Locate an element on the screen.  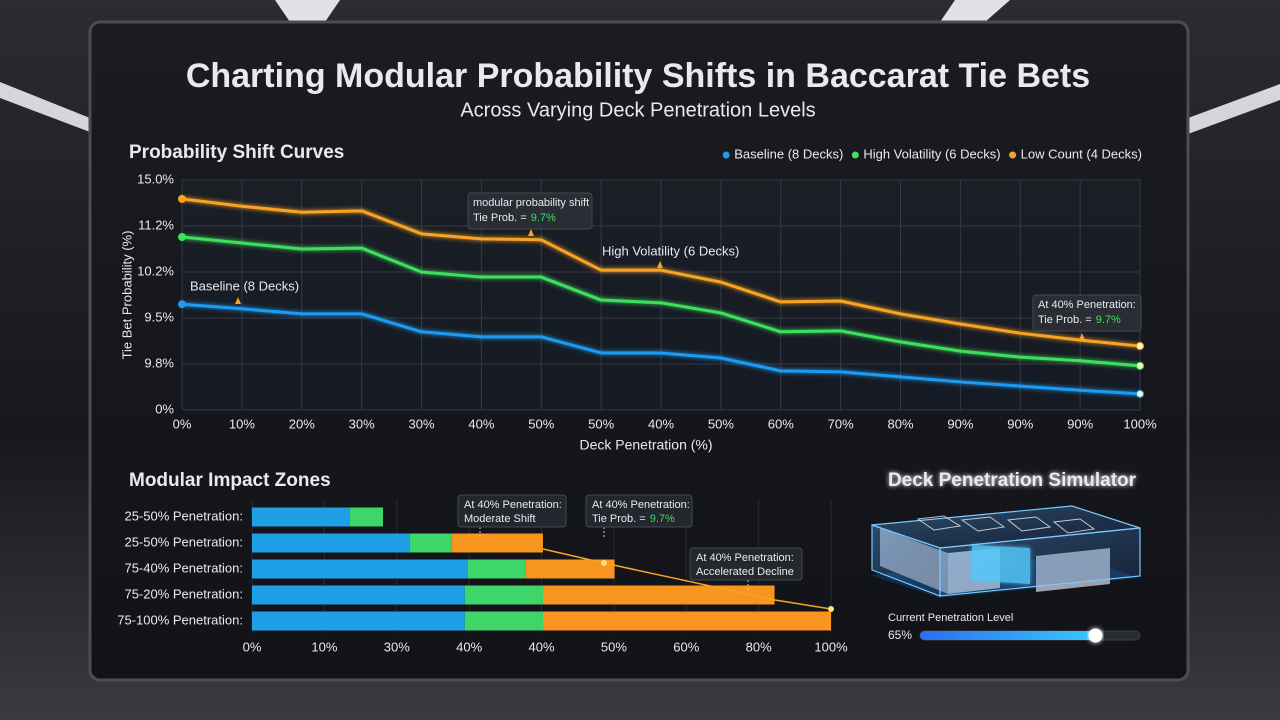
deck-illustration is located at coordinates (1005, 551).